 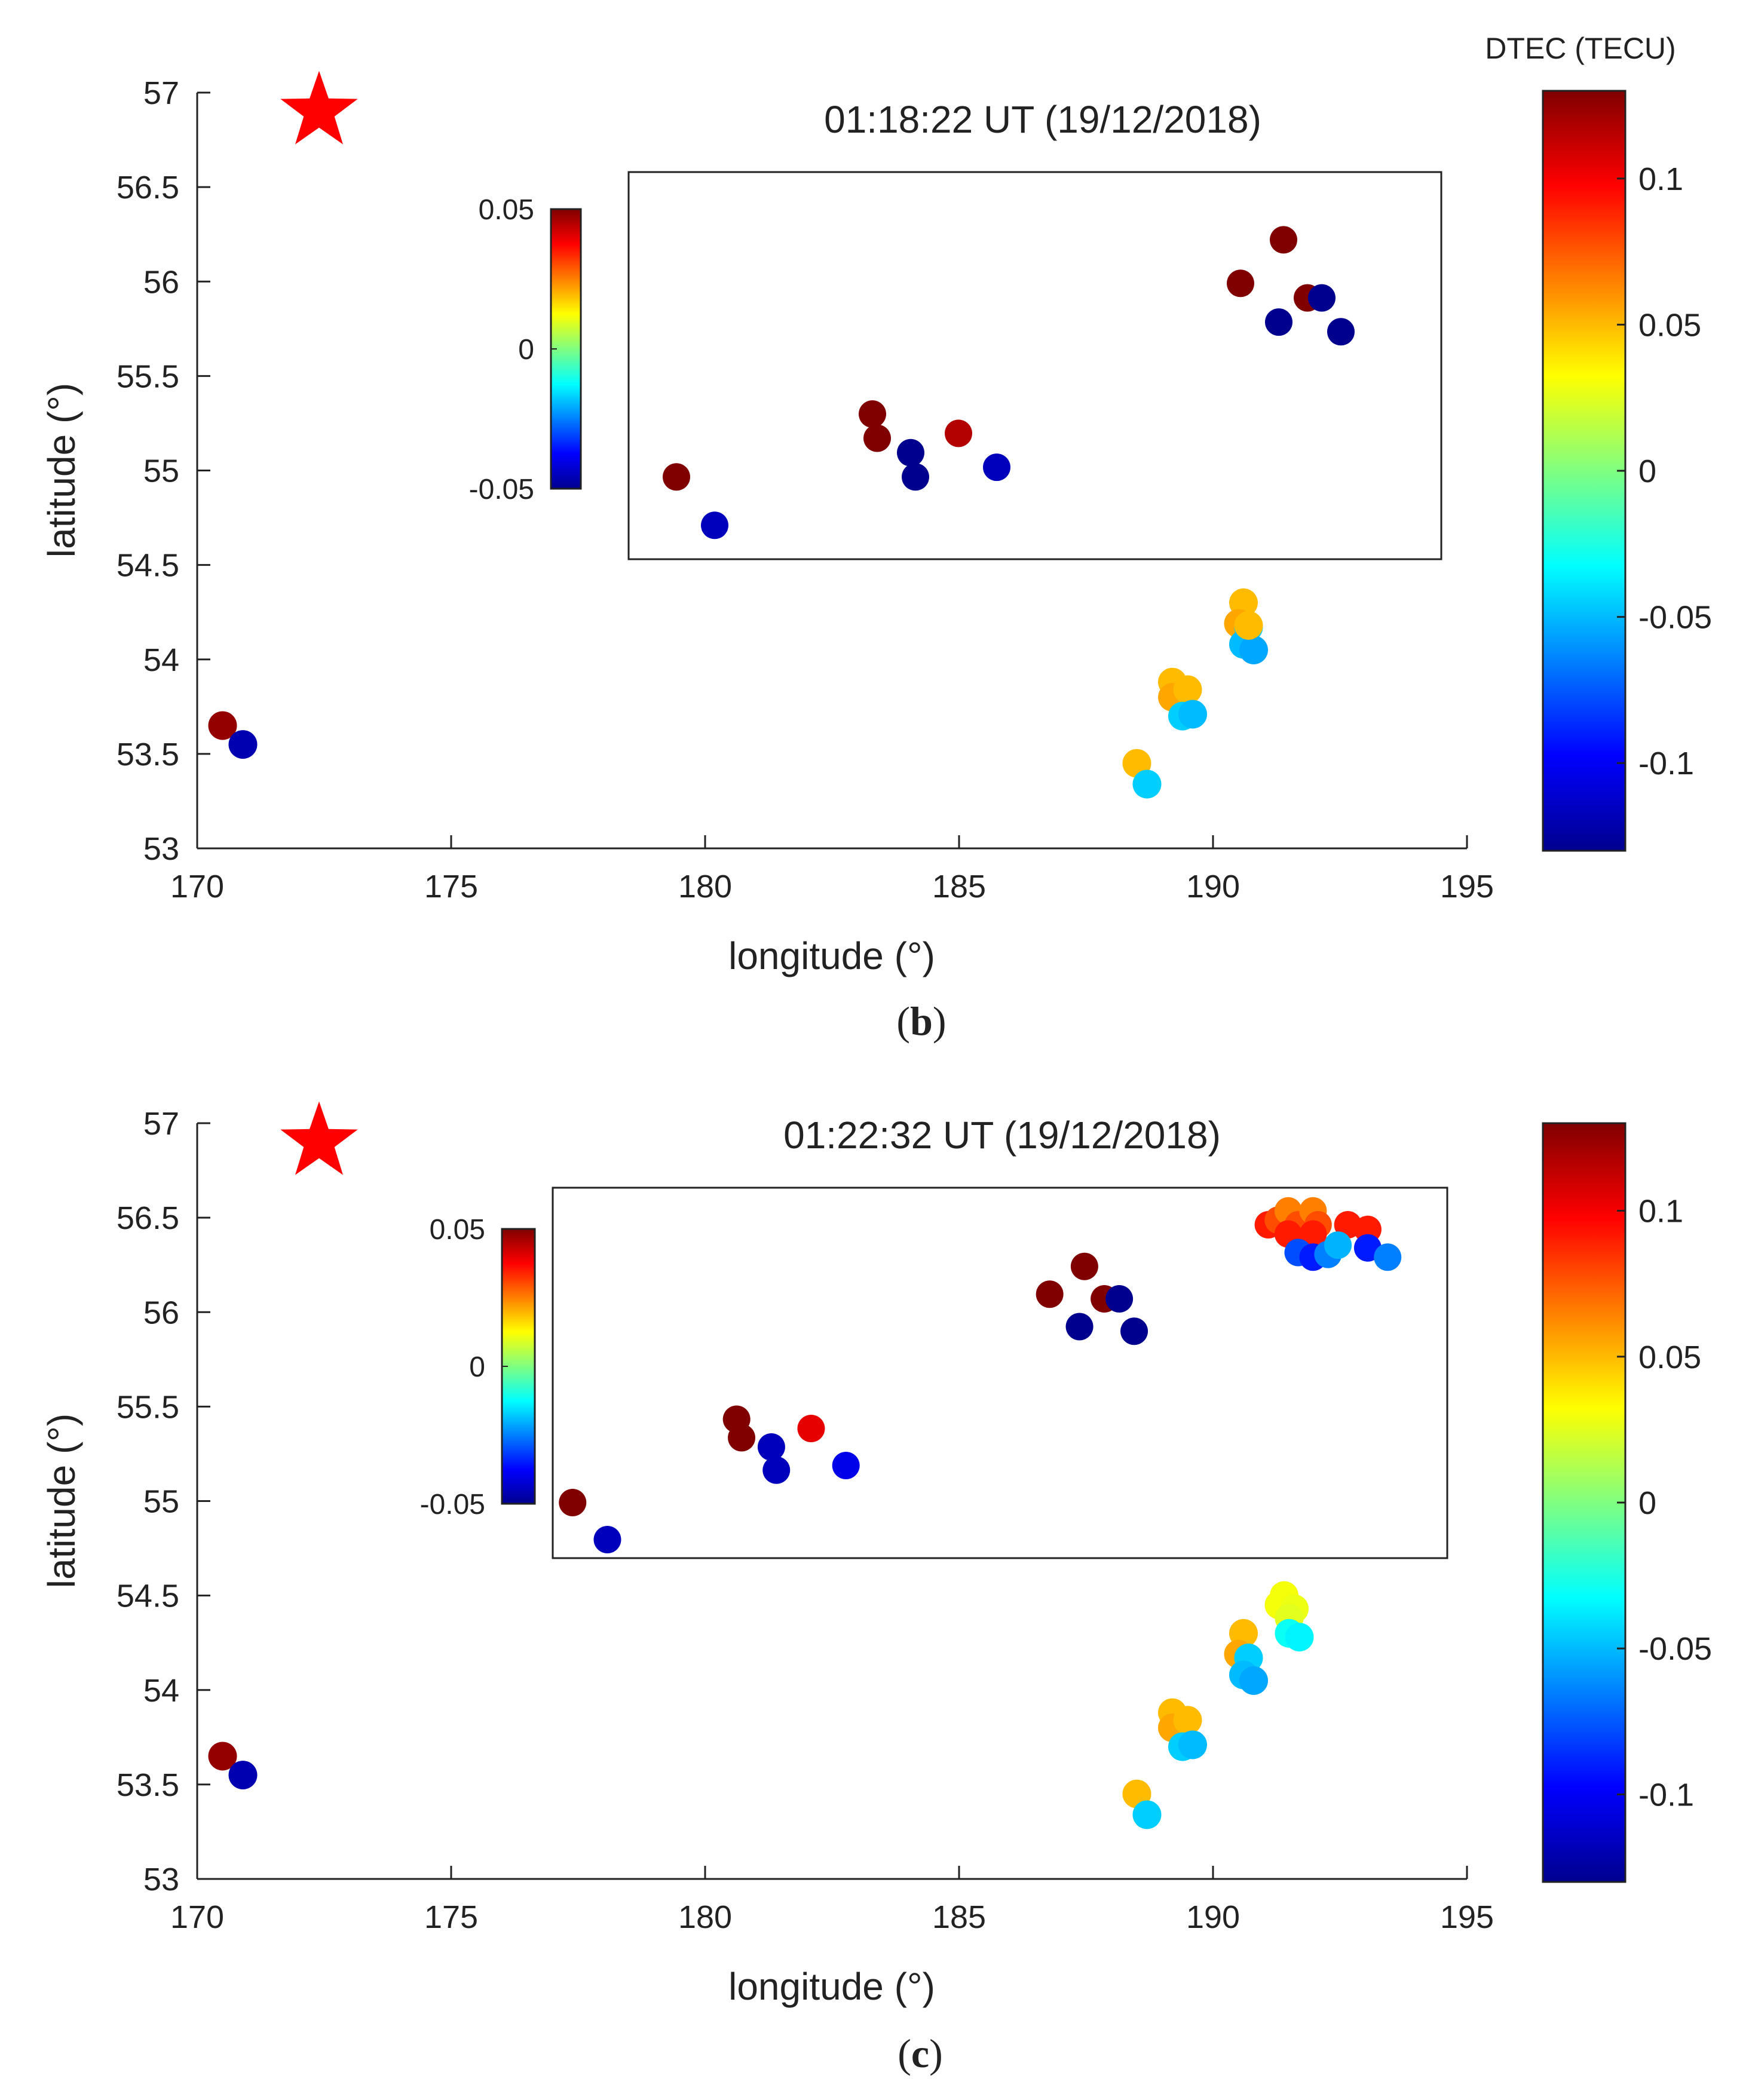 What do you see at coordinates (959, 1917) in the screenshot?
I see `x-tick-label: 185` at bounding box center [959, 1917].